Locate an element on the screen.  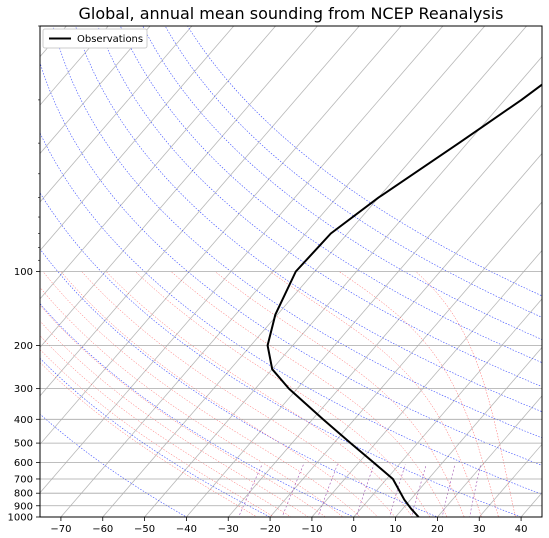
y-tick-label: 500 is located at coordinates (23, 444).